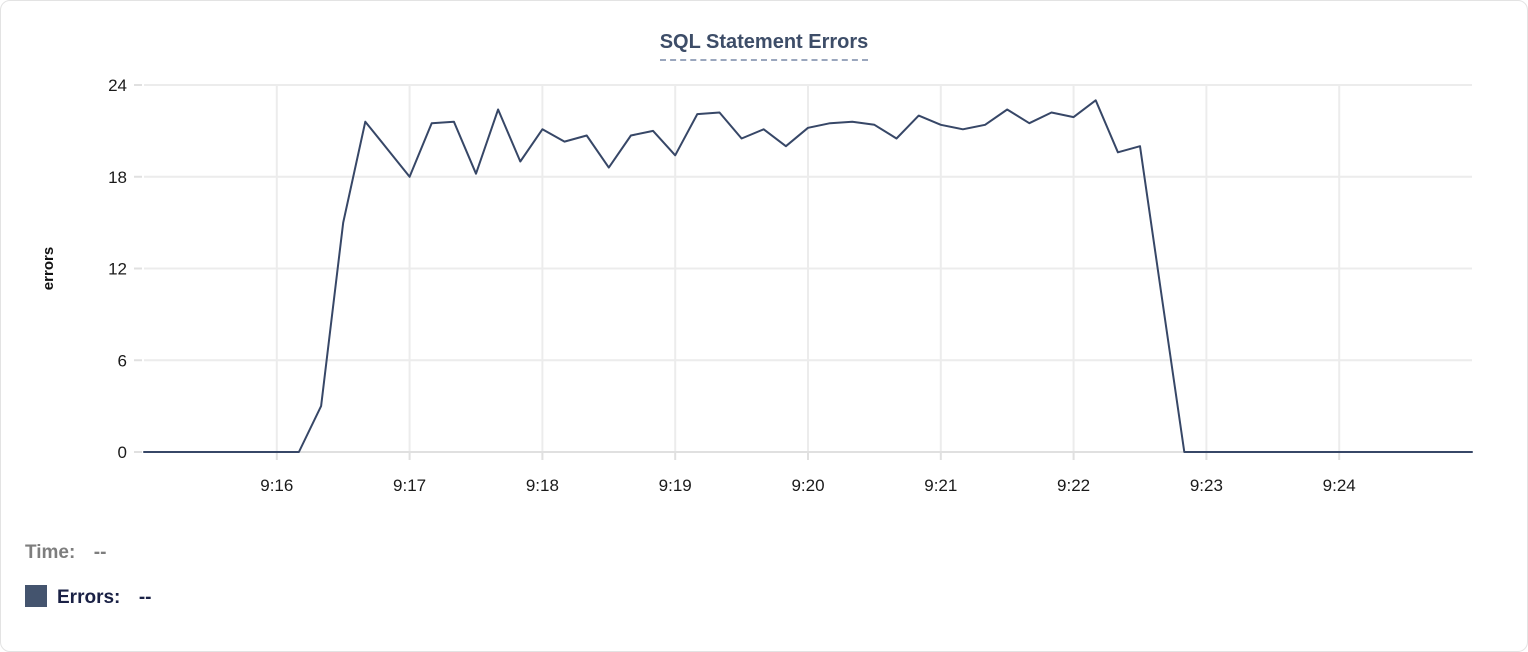 The width and height of the screenshot is (1528, 652). Describe the element at coordinates (675, 485) in the screenshot. I see `x-tick-label: 9:19` at that location.